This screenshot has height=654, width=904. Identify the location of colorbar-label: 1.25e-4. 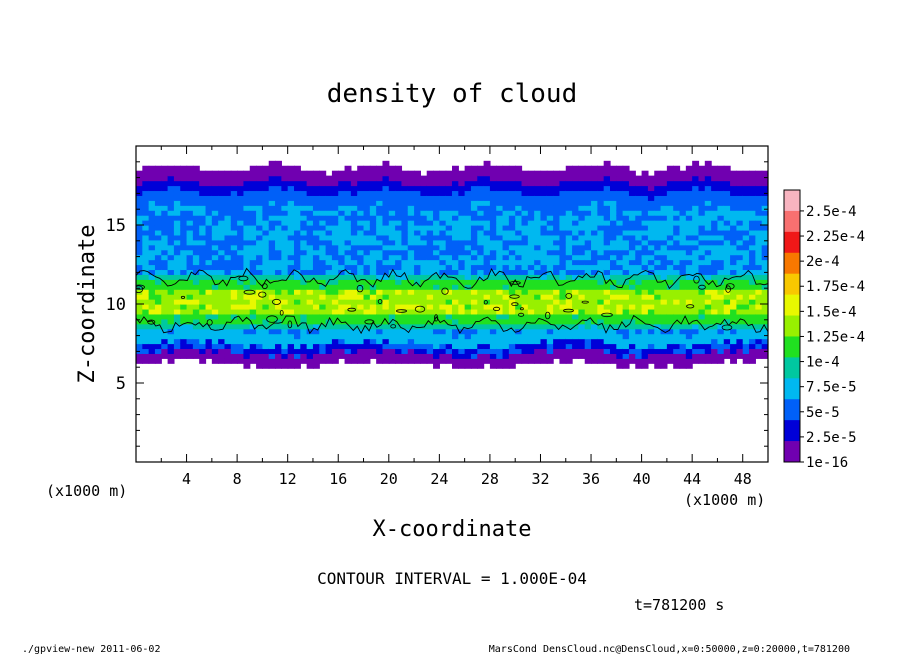
(835, 337).